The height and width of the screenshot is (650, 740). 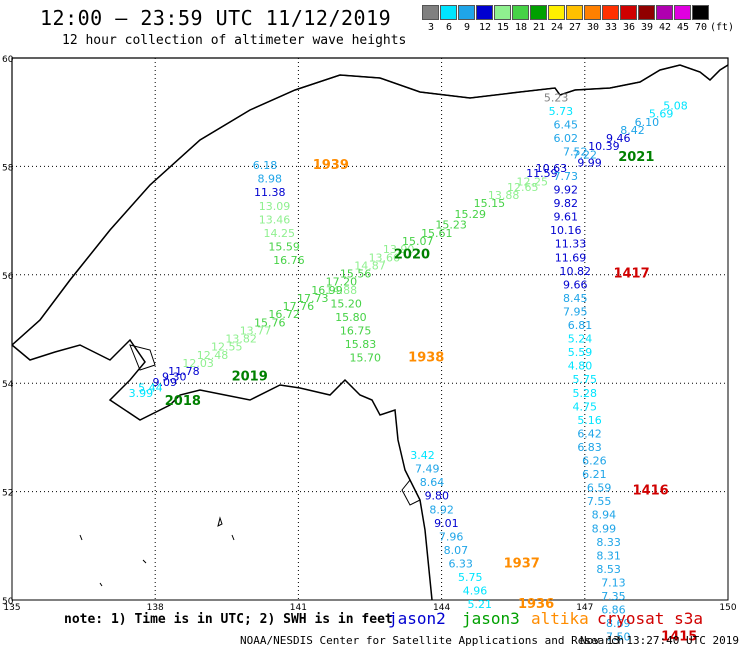 I want to click on scale-label-1: 6, so click(x=449, y=27).